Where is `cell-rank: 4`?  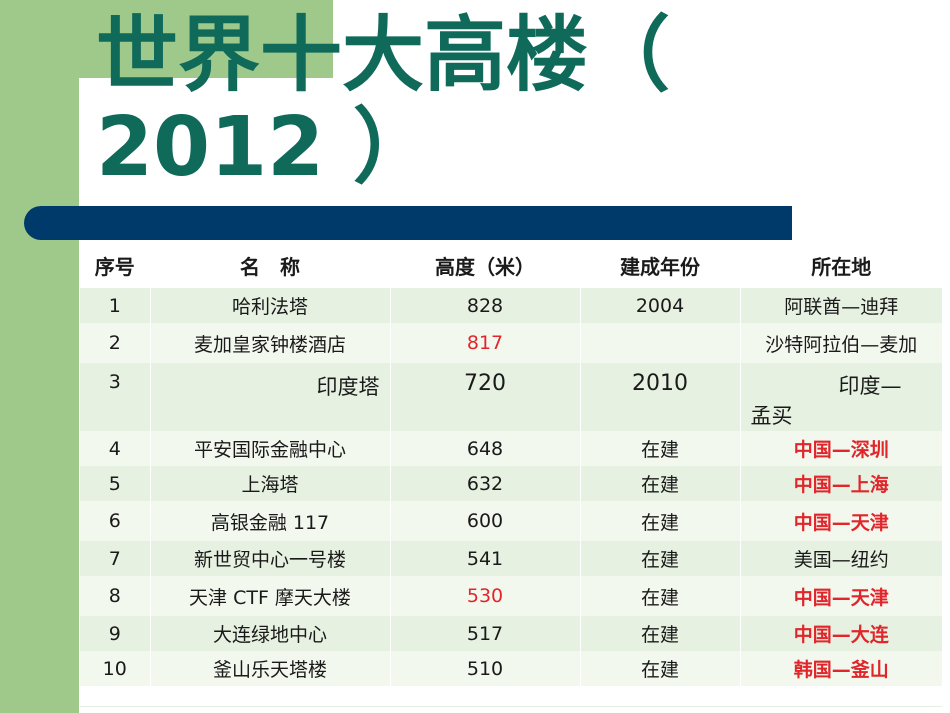
cell-rank: 4 is located at coordinates (114, 448).